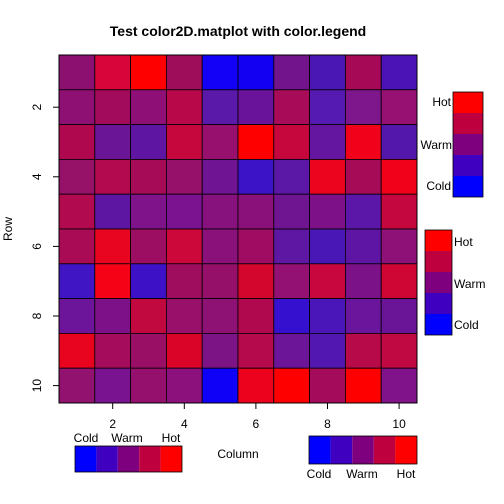 The height and width of the screenshot is (504, 504). What do you see at coordinates (327, 424) in the screenshot?
I see `x-tick-label: 8` at bounding box center [327, 424].